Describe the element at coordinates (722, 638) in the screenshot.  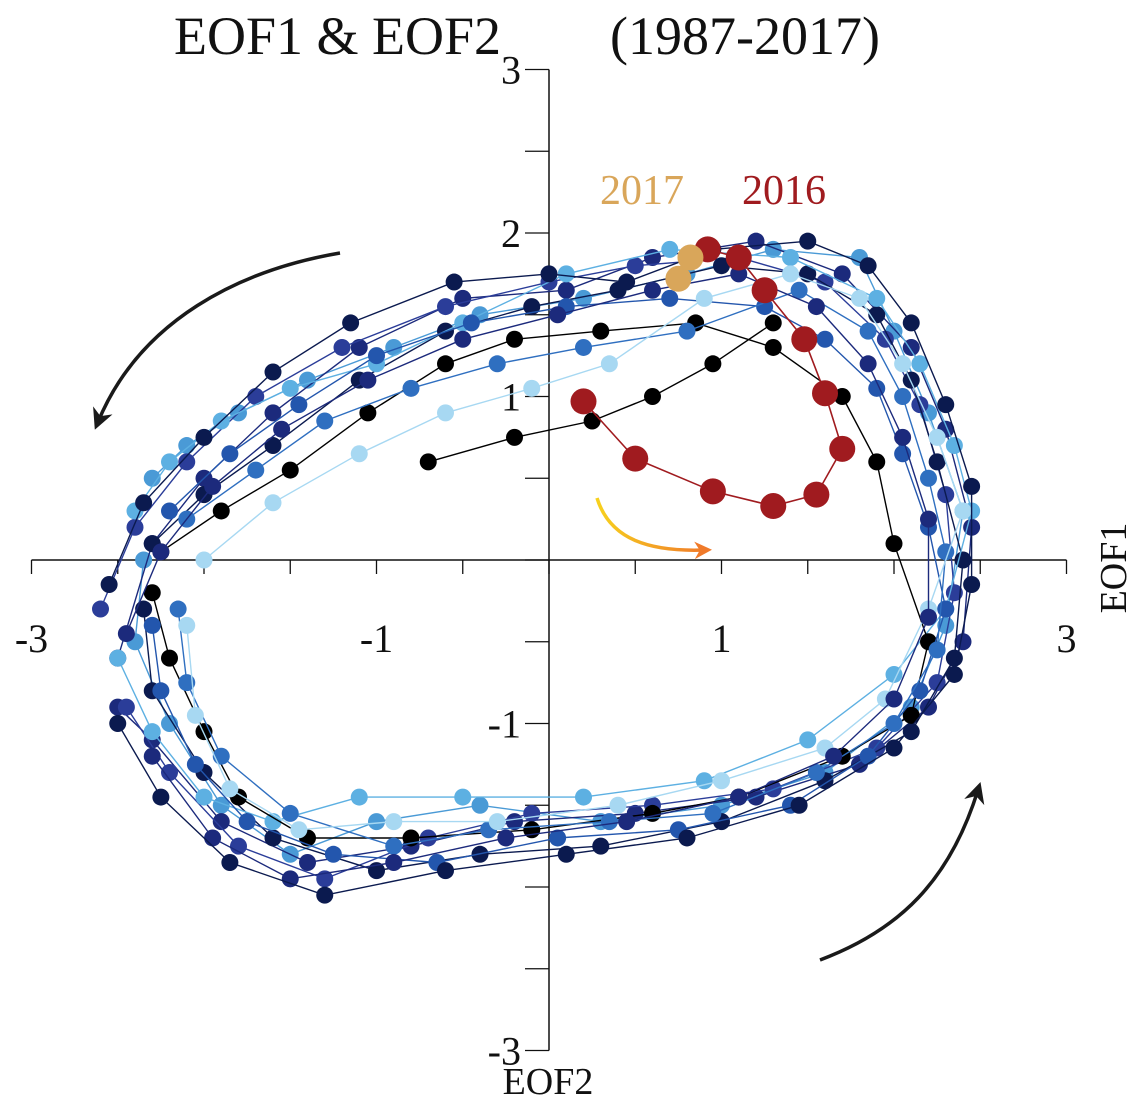
I see `x-tick-label: 1` at that location.